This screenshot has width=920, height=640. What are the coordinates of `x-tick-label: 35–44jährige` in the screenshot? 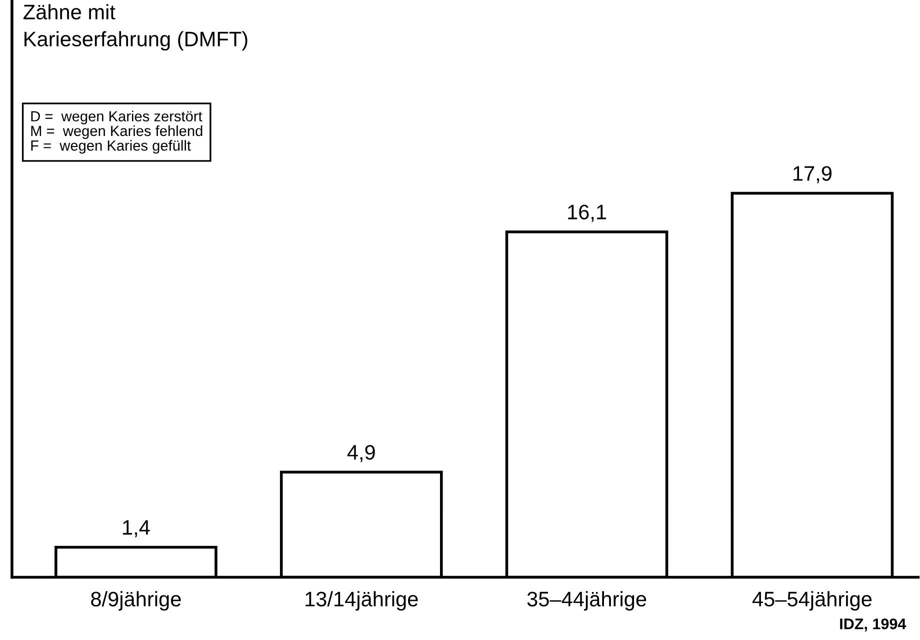 It's located at (586, 601).